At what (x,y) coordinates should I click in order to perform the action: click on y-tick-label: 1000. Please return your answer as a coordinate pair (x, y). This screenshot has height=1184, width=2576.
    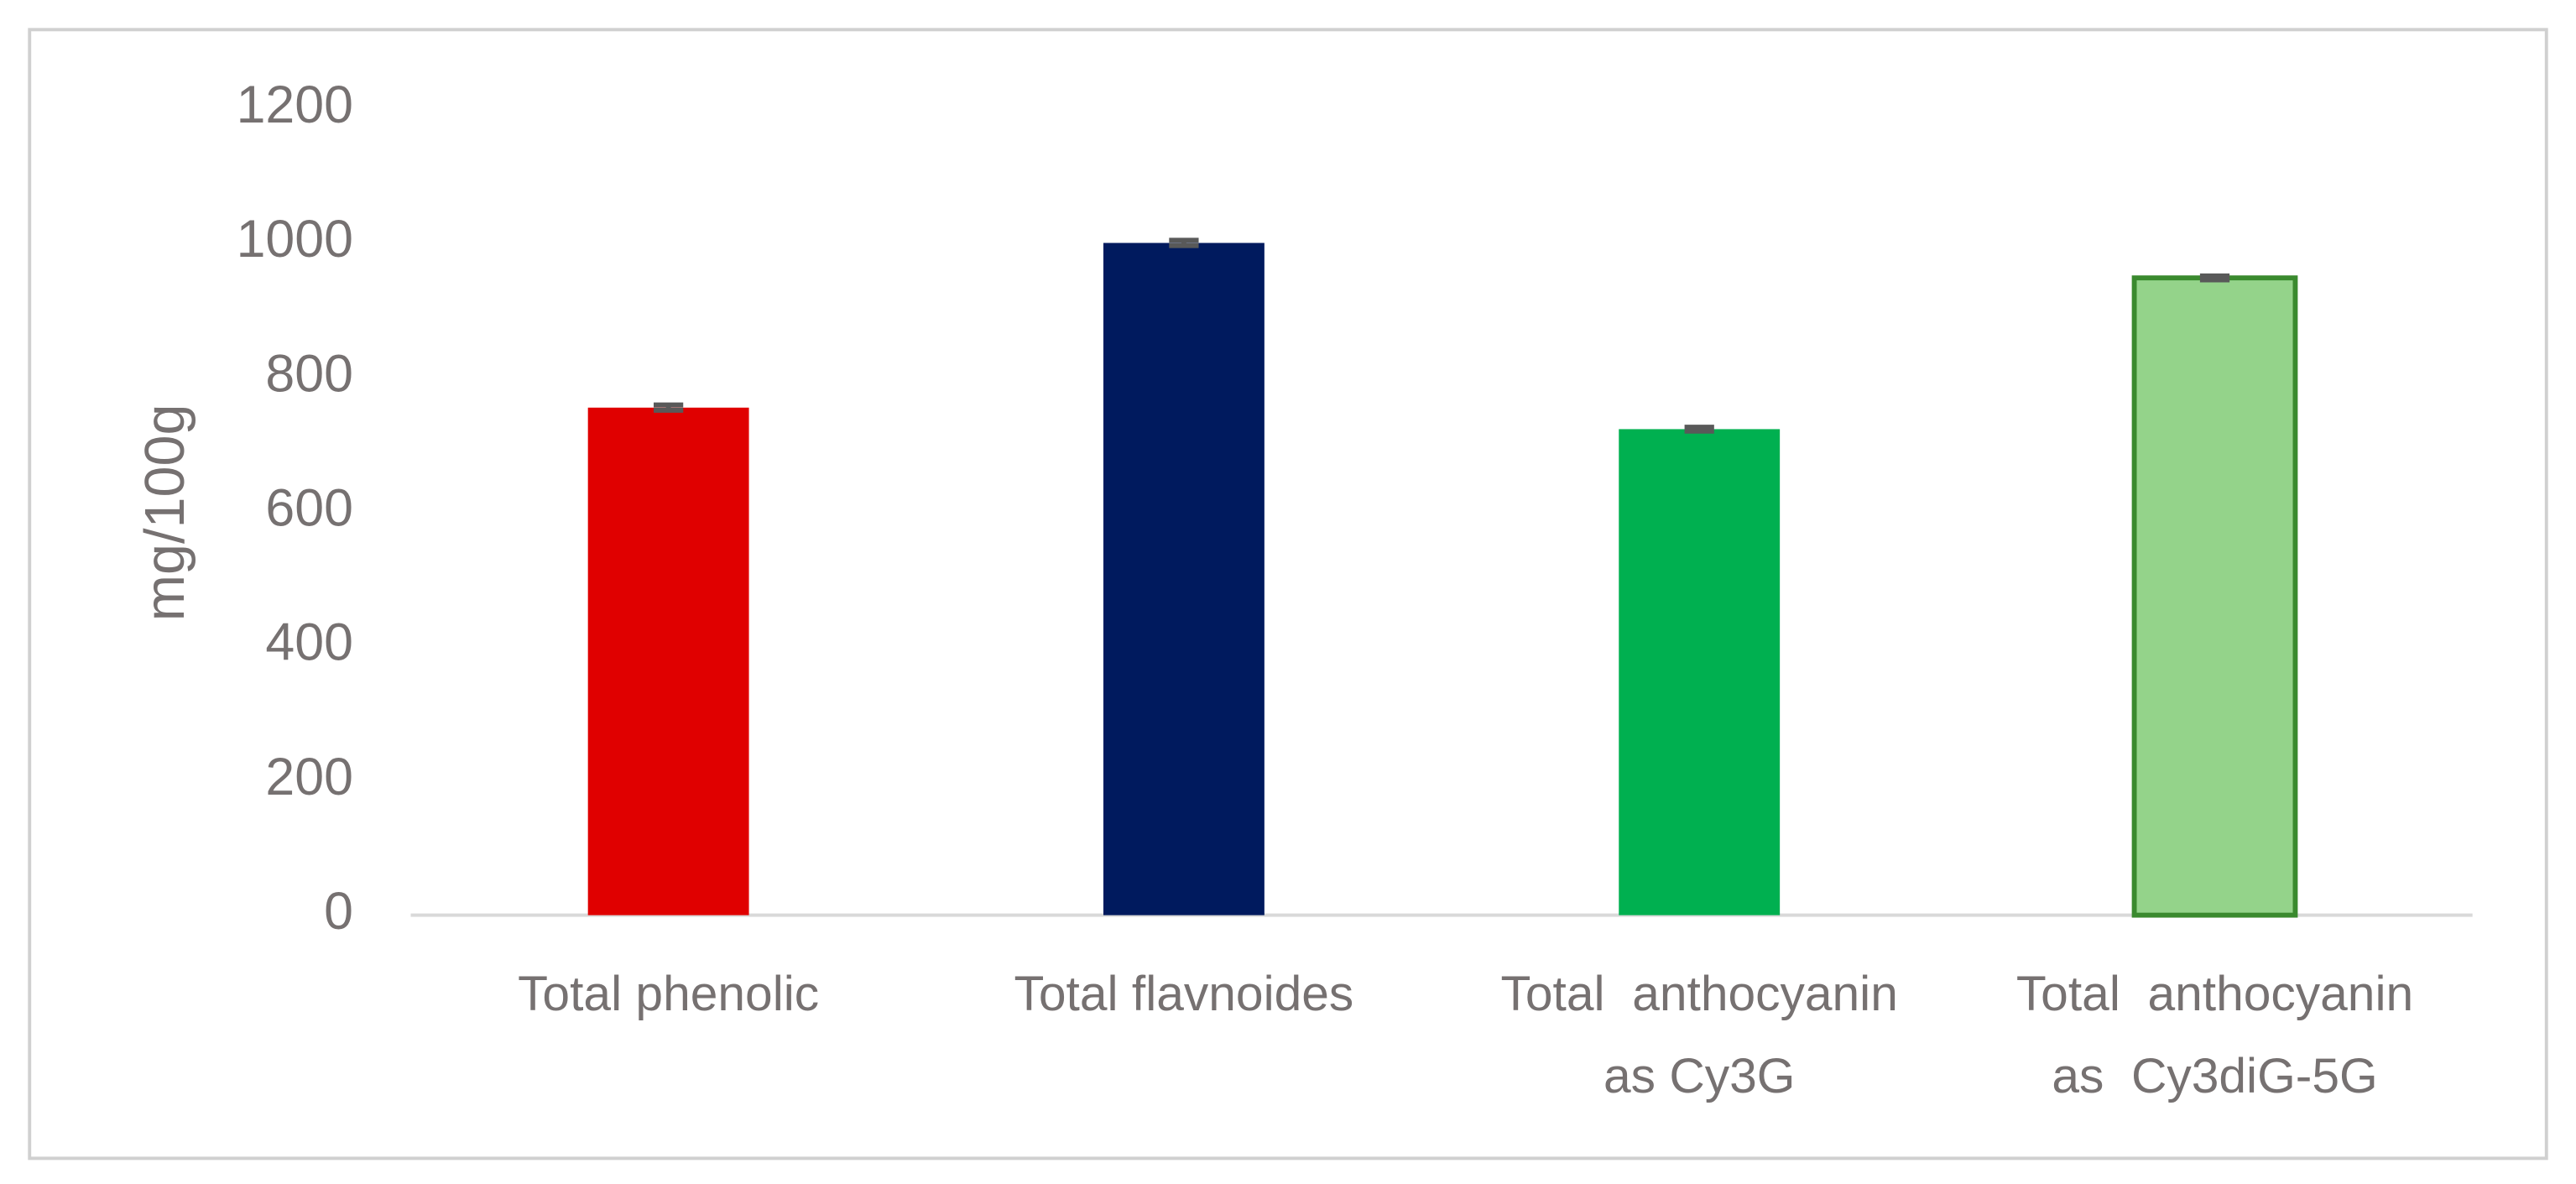
    Looking at the image, I should click on (295, 239).